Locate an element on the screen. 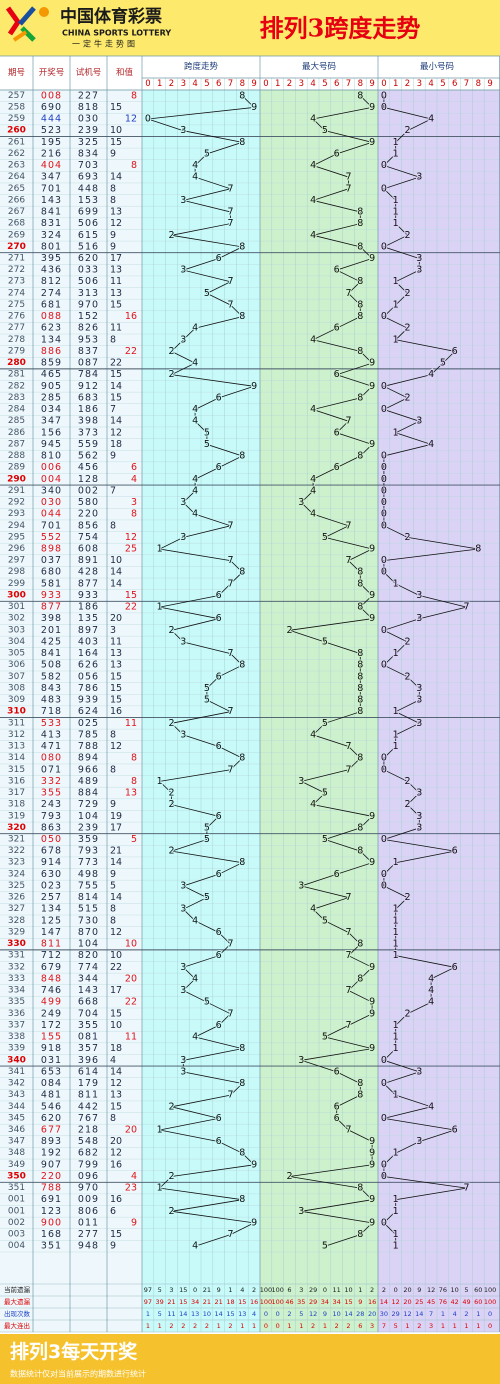 The width and height of the screenshot is (500, 1384). stat-value: 35 is located at coordinates (301, 1302).